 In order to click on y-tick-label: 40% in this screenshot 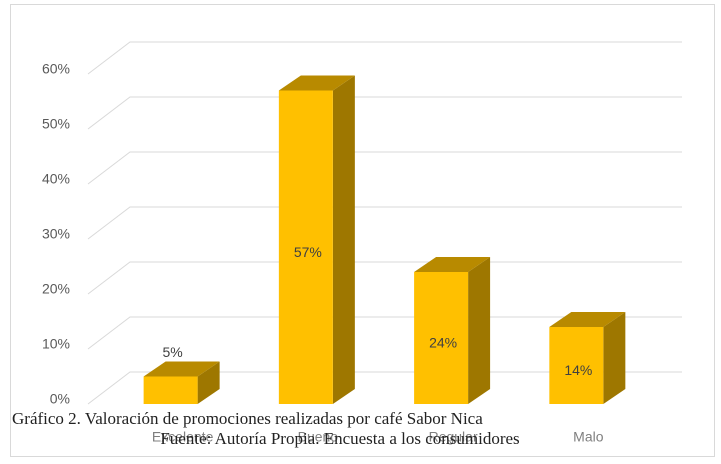, I will do `click(56, 179)`.